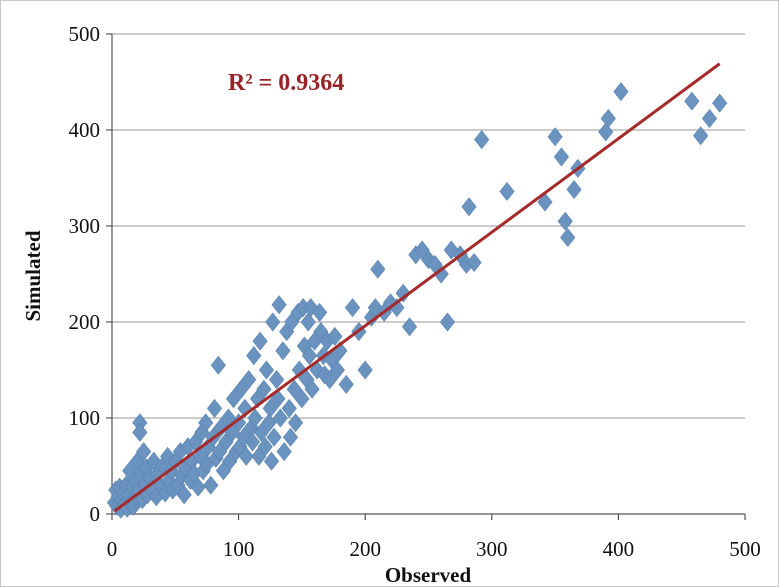 The width and height of the screenshot is (779, 587). Describe the element at coordinates (239, 549) in the screenshot. I see `x-tick-label-100: 100` at that location.